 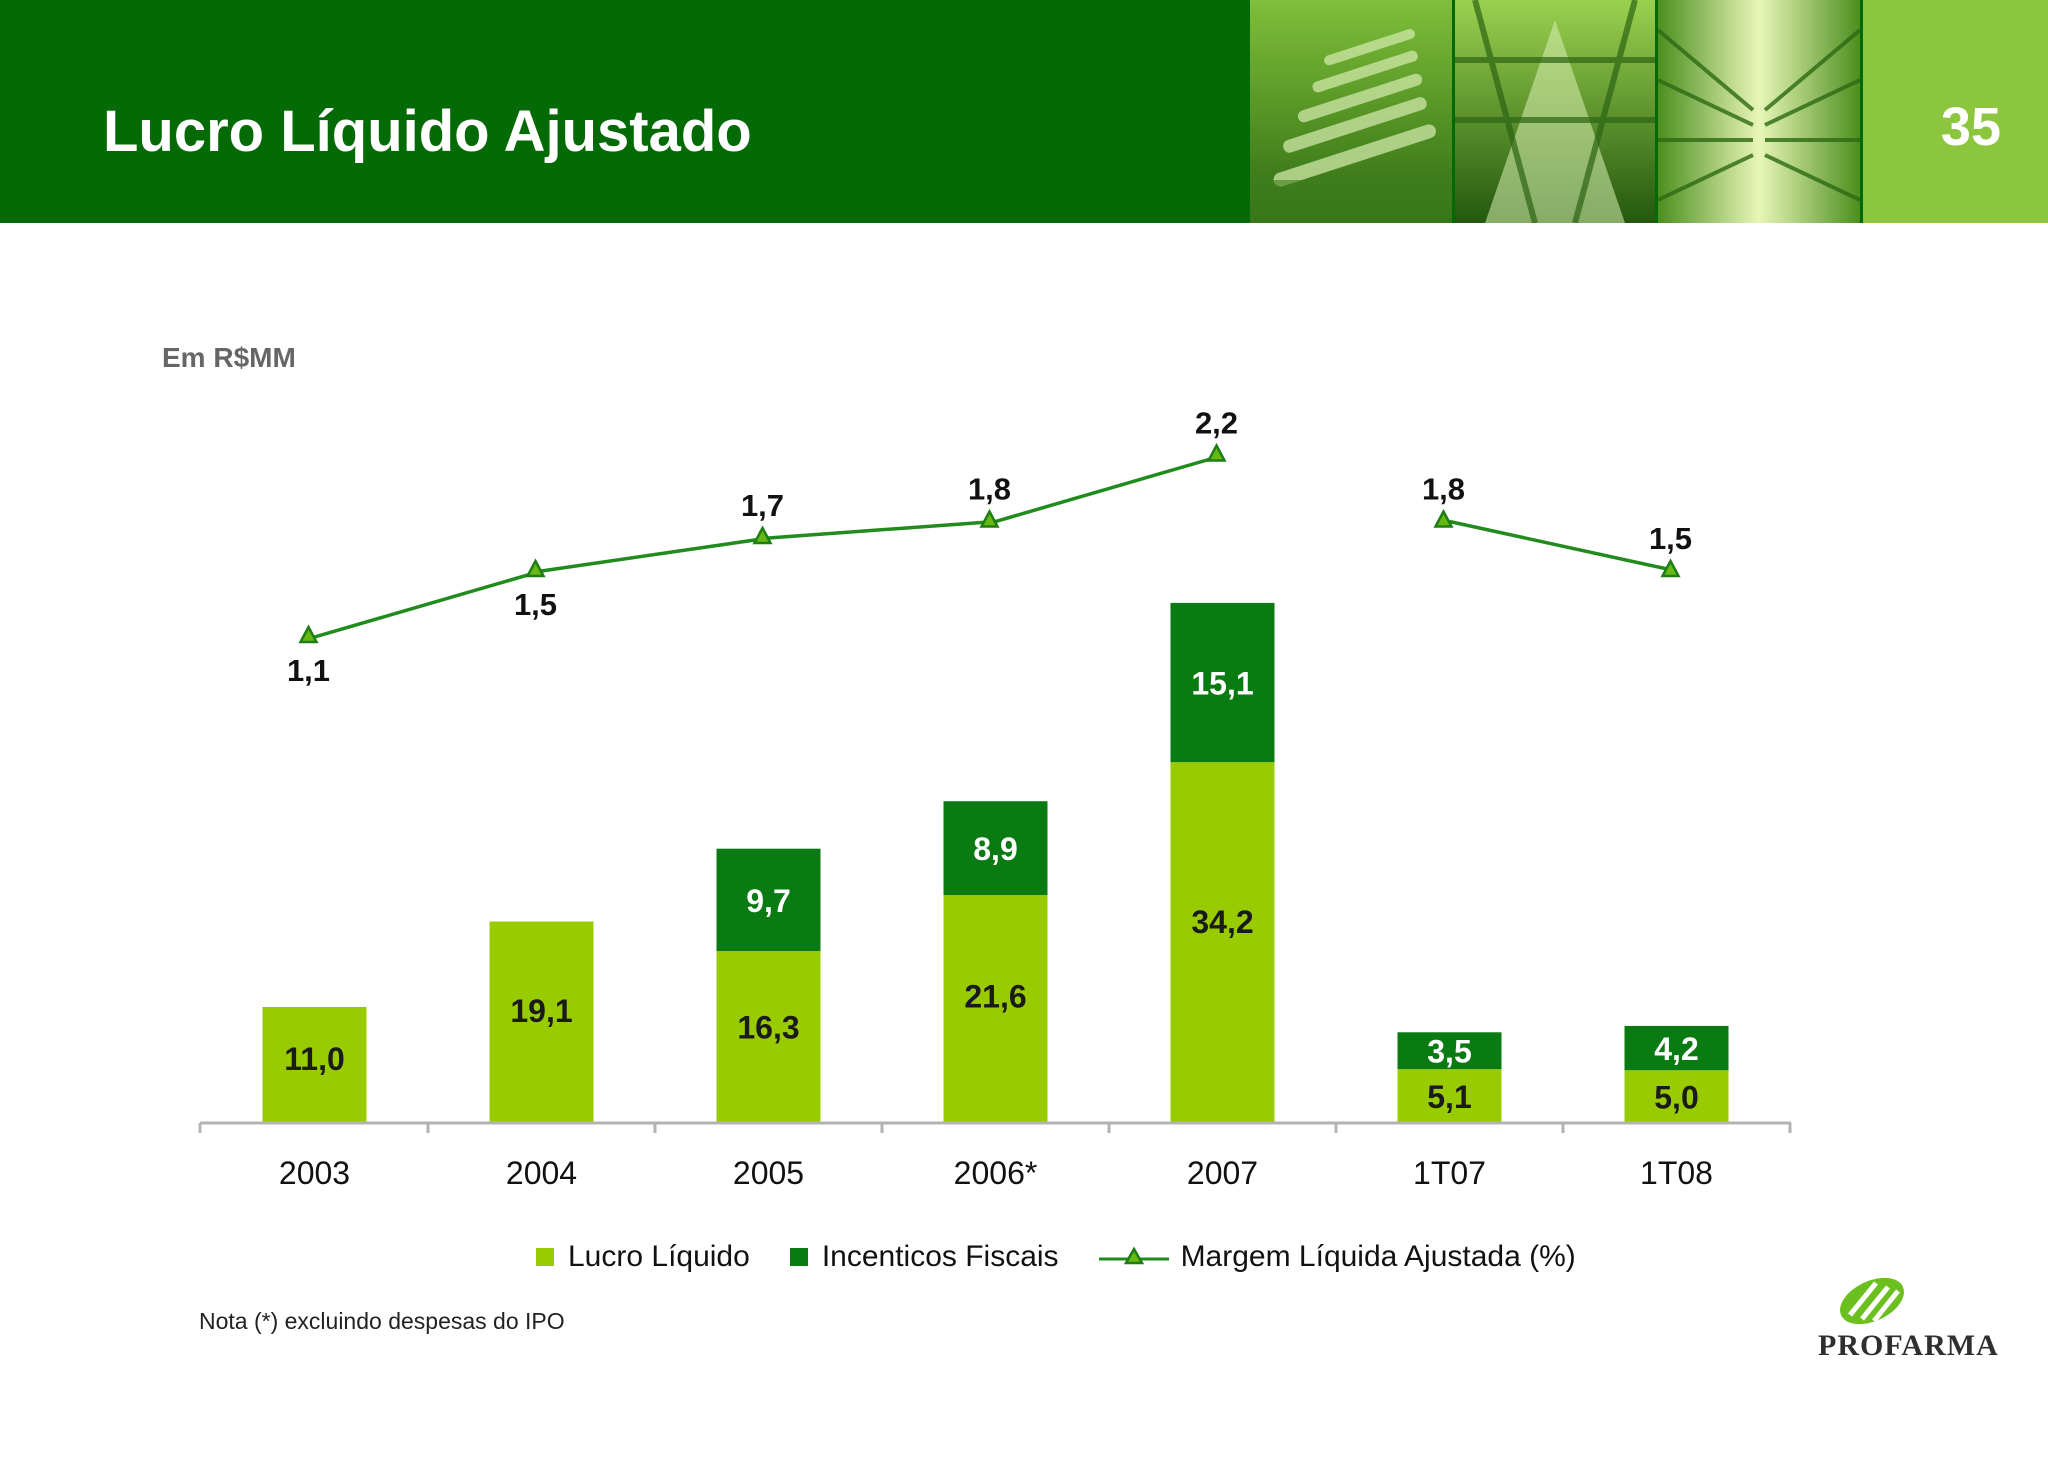 What do you see at coordinates (1910, 1320) in the screenshot?
I see `profarma-logo: PROFARMA` at bounding box center [1910, 1320].